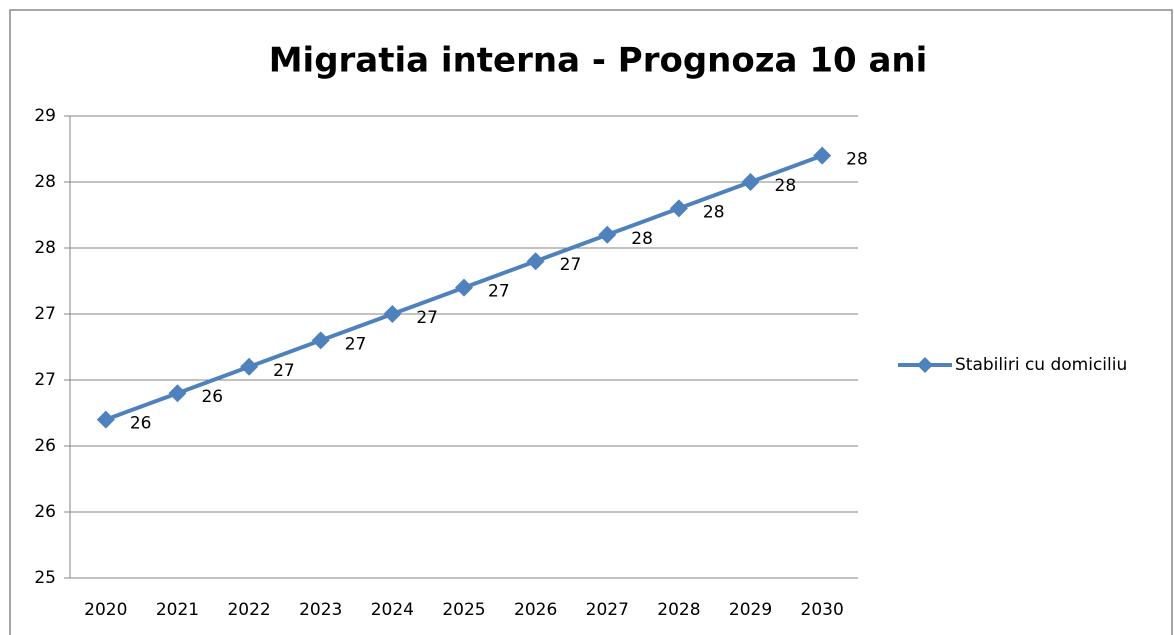 This screenshot has width=1174, height=635. I want to click on x-tick-label: 2024, so click(392, 610).